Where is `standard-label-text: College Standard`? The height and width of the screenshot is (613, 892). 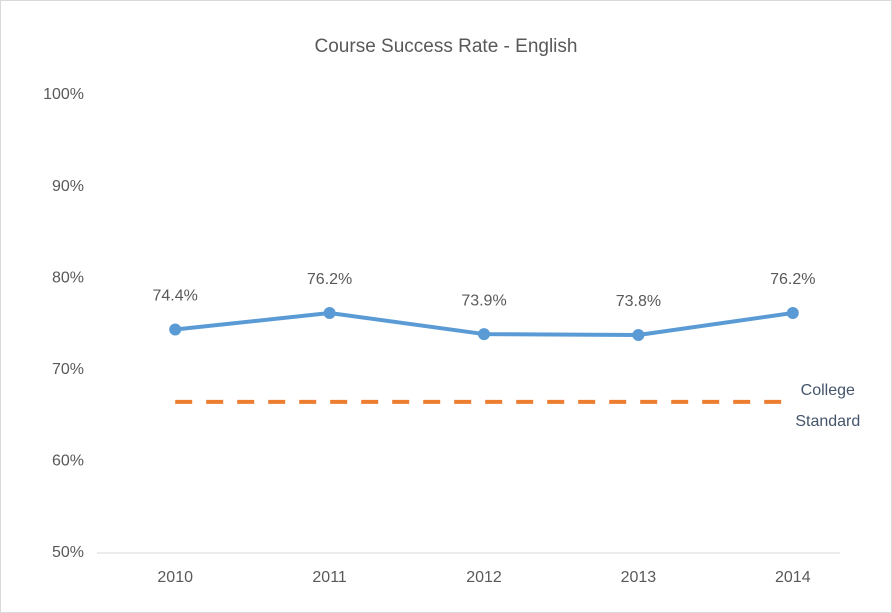 standard-label-text: College Standard is located at coordinates (828, 405).